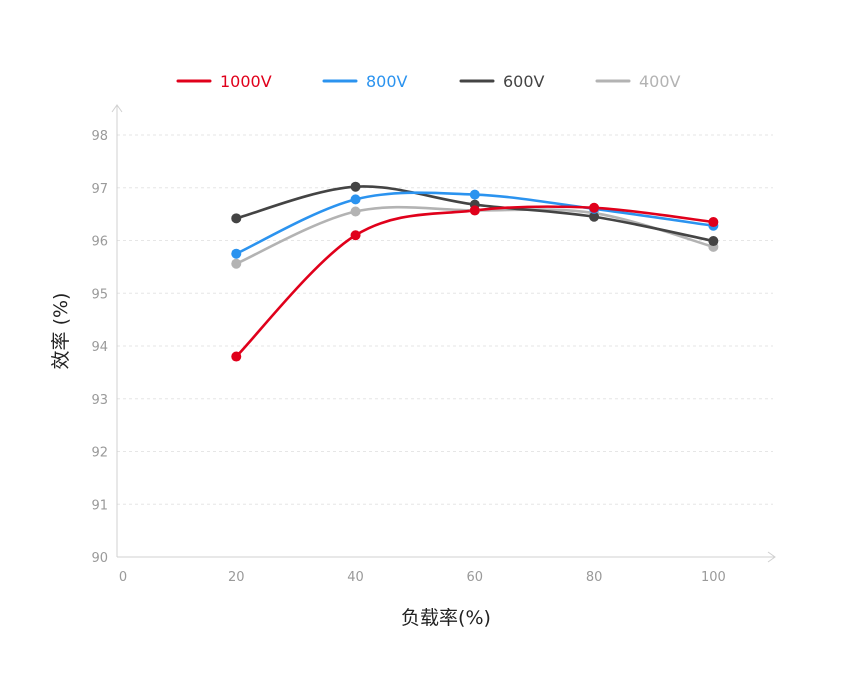 The image size is (860, 675). Describe the element at coordinates (660, 81) in the screenshot. I see `legend-label: 400V` at that location.